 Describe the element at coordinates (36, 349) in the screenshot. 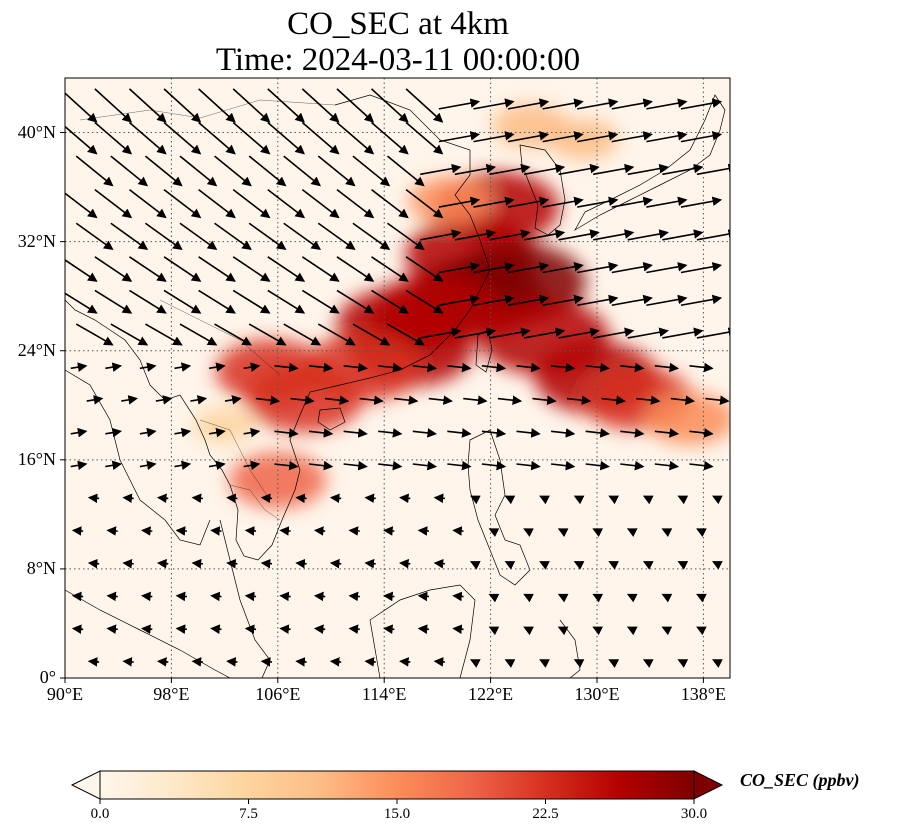

I see `lat-tick-label: 24°N` at that location.